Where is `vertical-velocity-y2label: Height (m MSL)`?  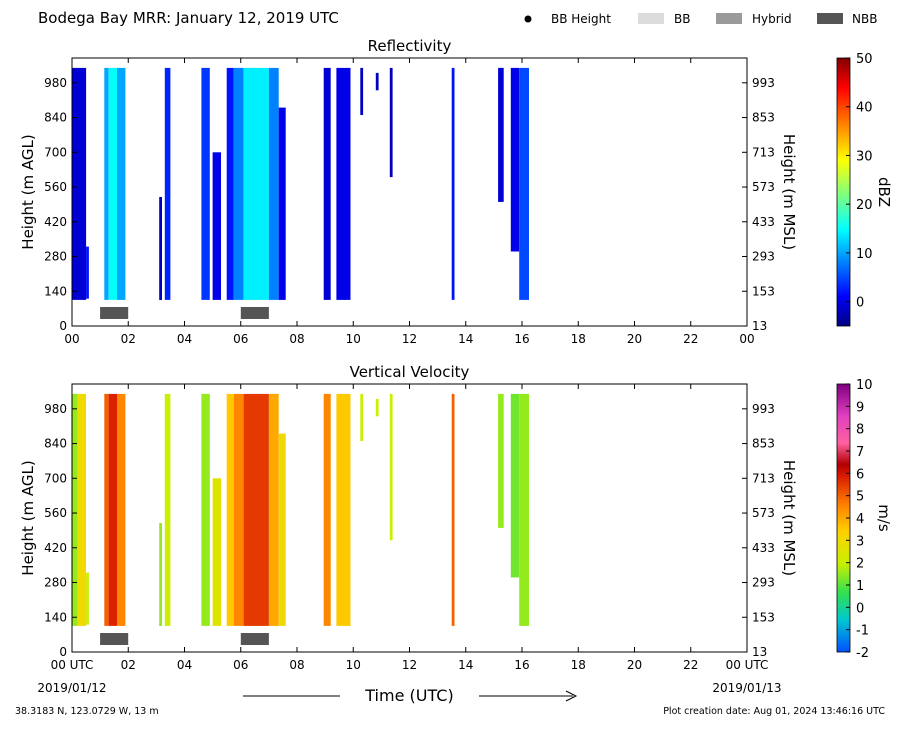
vertical-velocity-y2label: Height (m MSL) is located at coordinates (789, 518).